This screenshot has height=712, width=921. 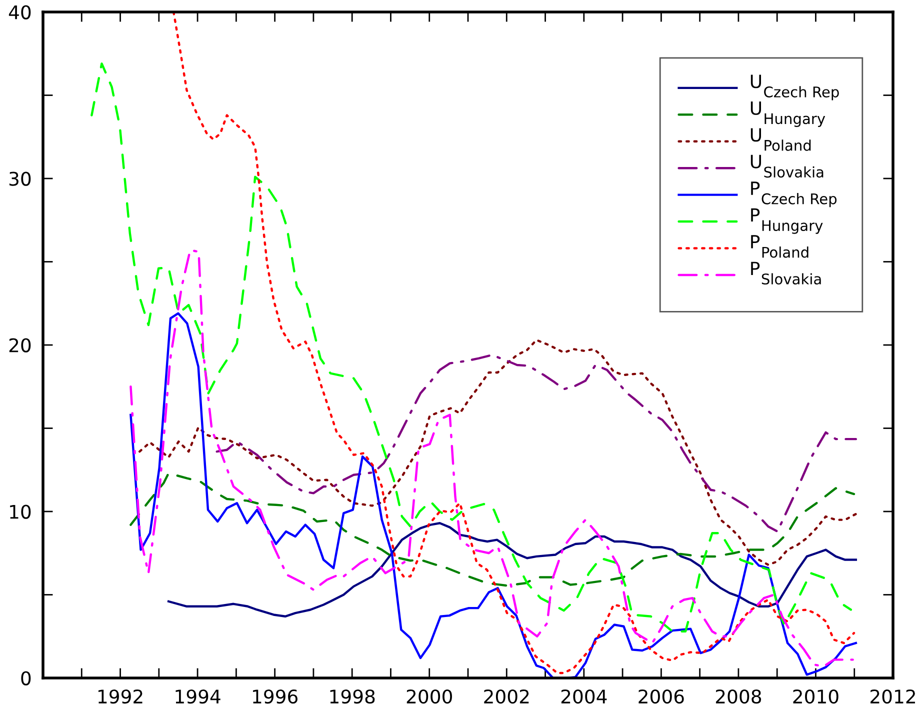 What do you see at coordinates (794, 87) in the screenshot?
I see `legend-label: UCzech Rep` at bounding box center [794, 87].